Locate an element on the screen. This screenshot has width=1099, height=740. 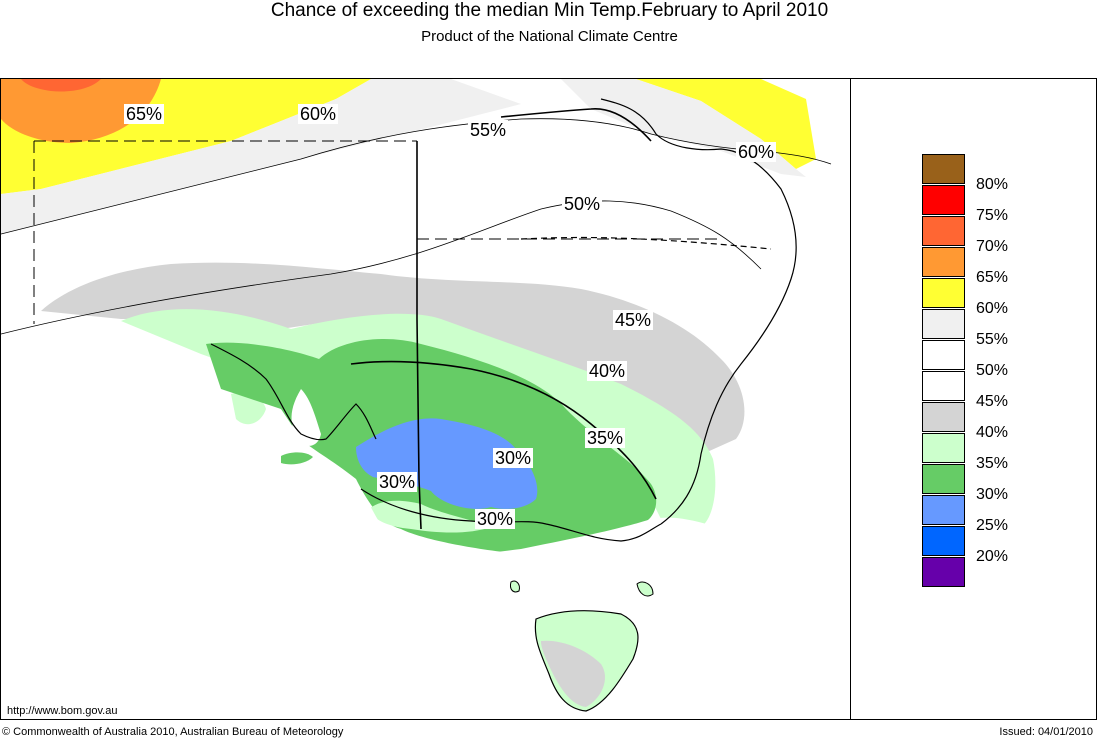
legend-row: 35% is located at coordinates (1010, 452).